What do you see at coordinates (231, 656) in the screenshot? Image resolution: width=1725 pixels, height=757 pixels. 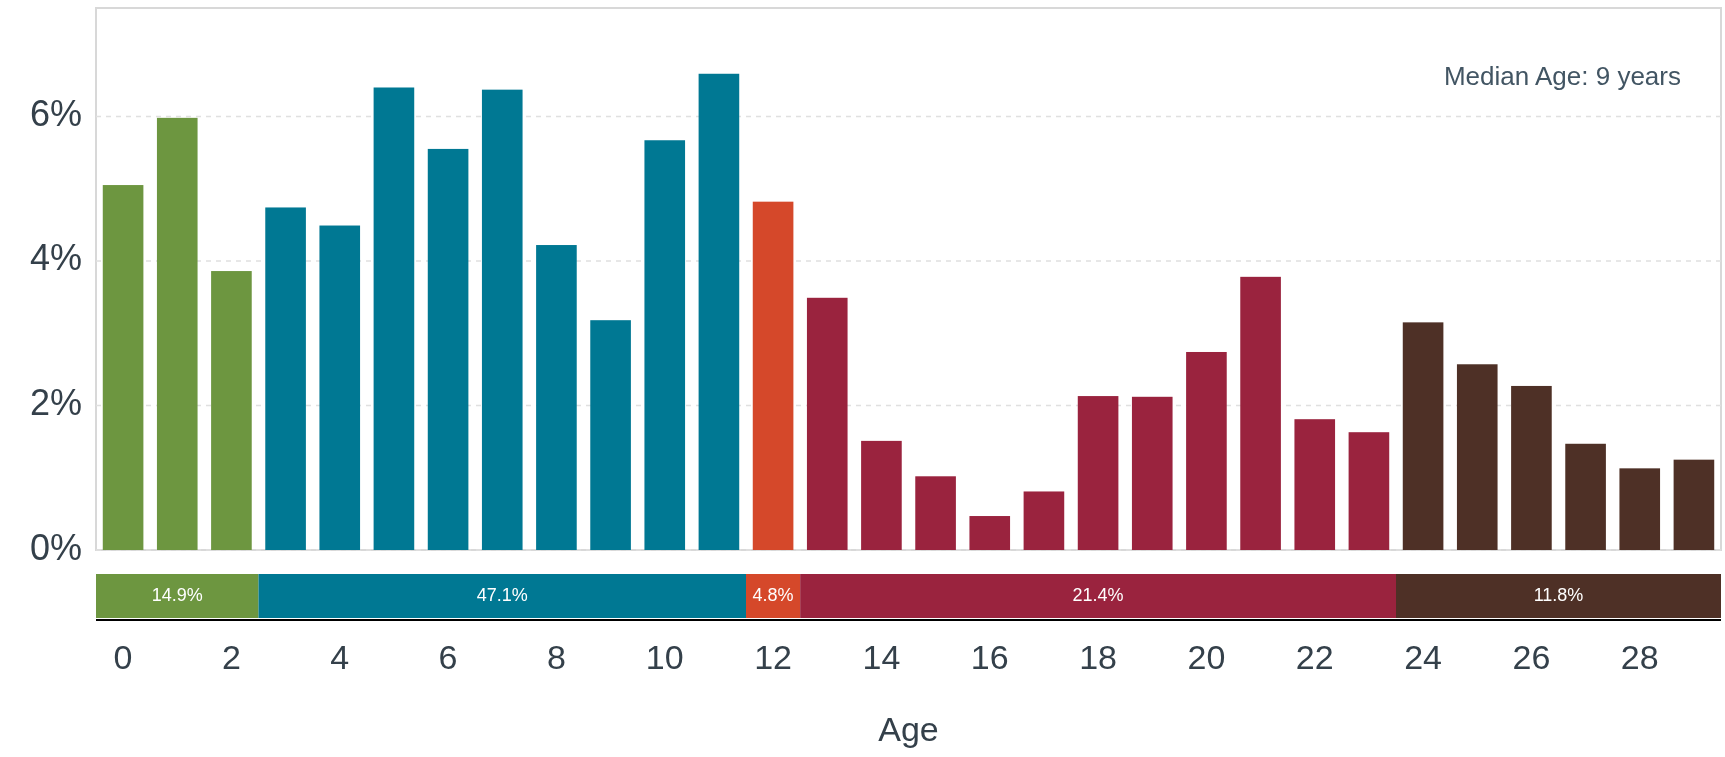 I see `x-tick-label: 2` at bounding box center [231, 656].